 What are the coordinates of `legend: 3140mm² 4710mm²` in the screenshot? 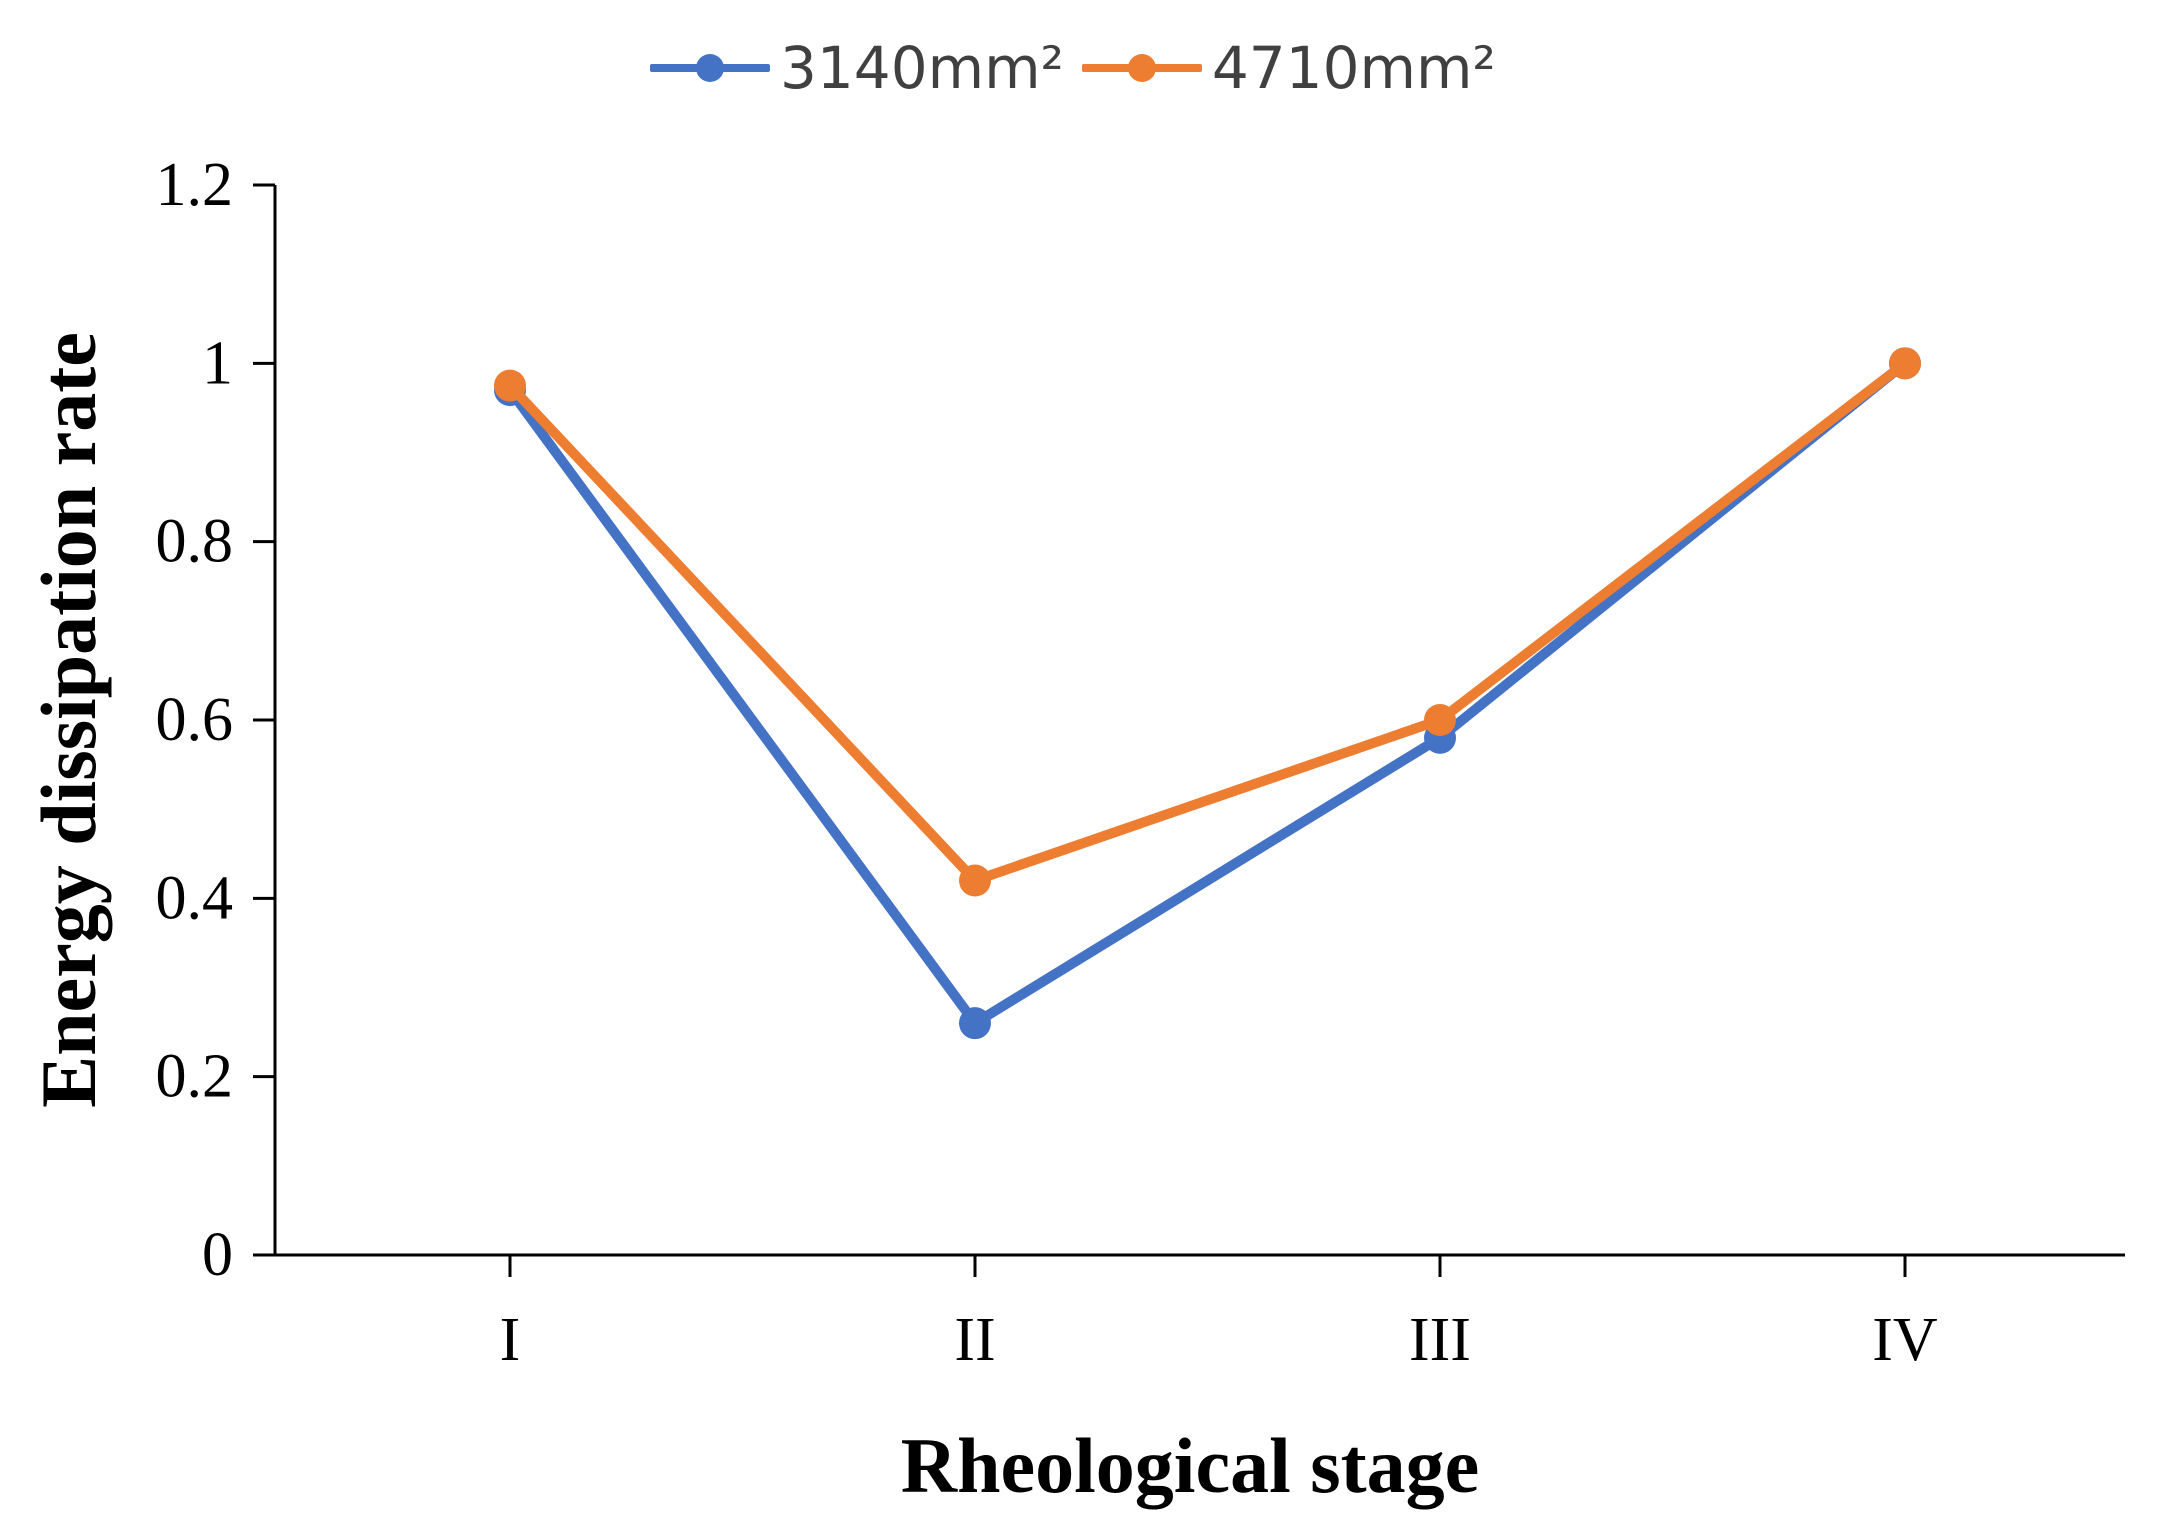 It's located at (1073, 68).